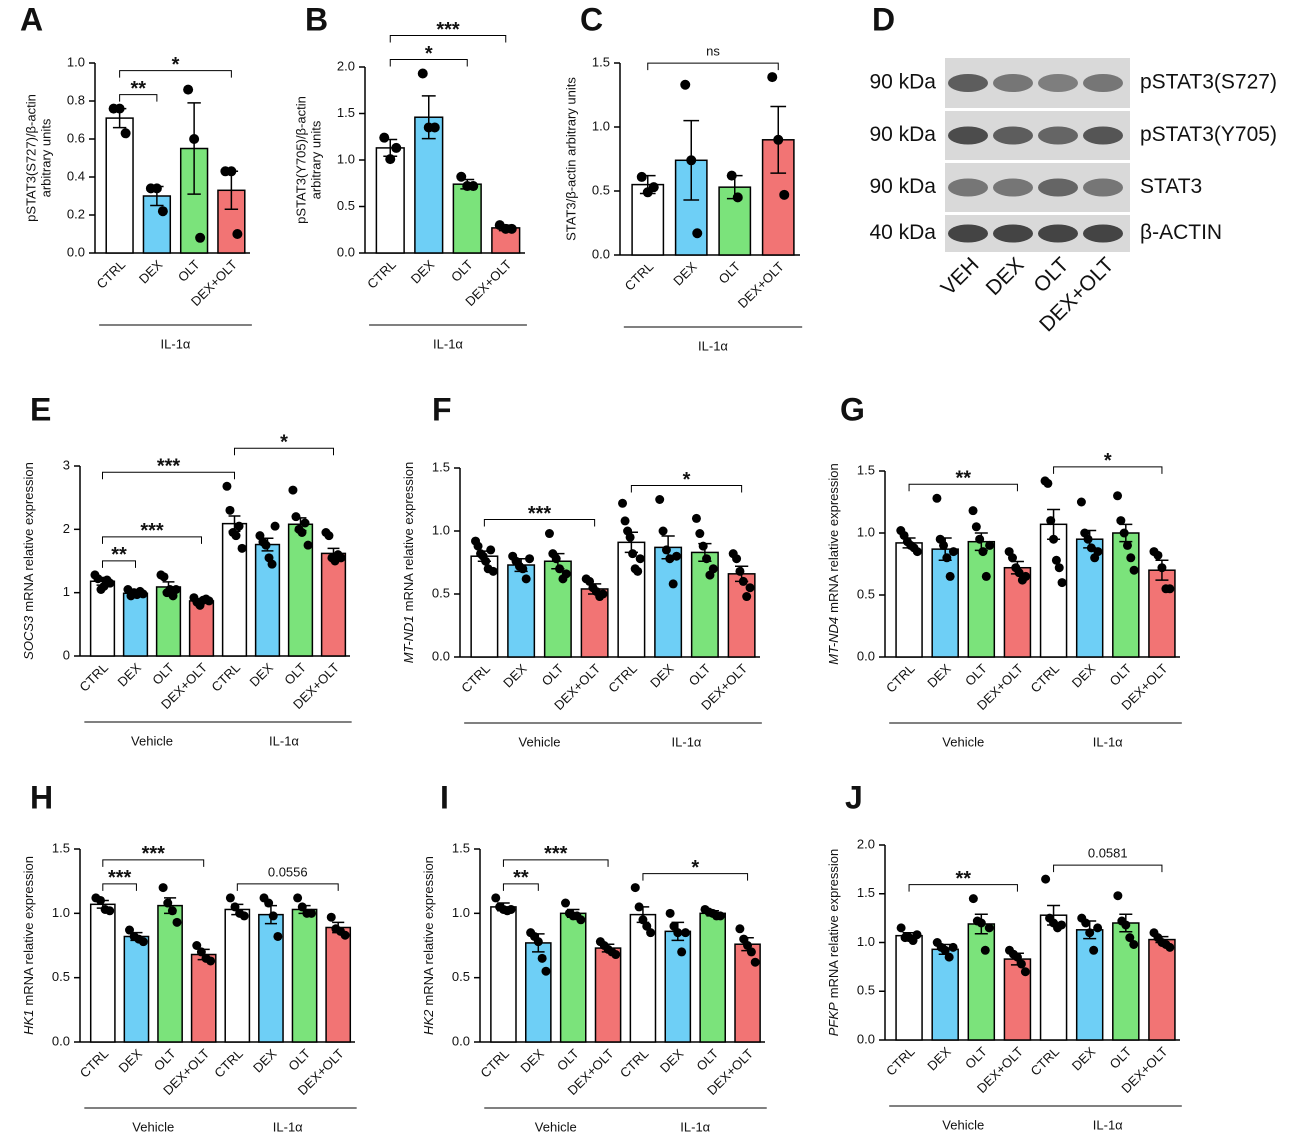 The width and height of the screenshot is (1291, 1139). I want to click on y-axis-label: STAT3/β-actin arbitrary units, so click(570, 159).